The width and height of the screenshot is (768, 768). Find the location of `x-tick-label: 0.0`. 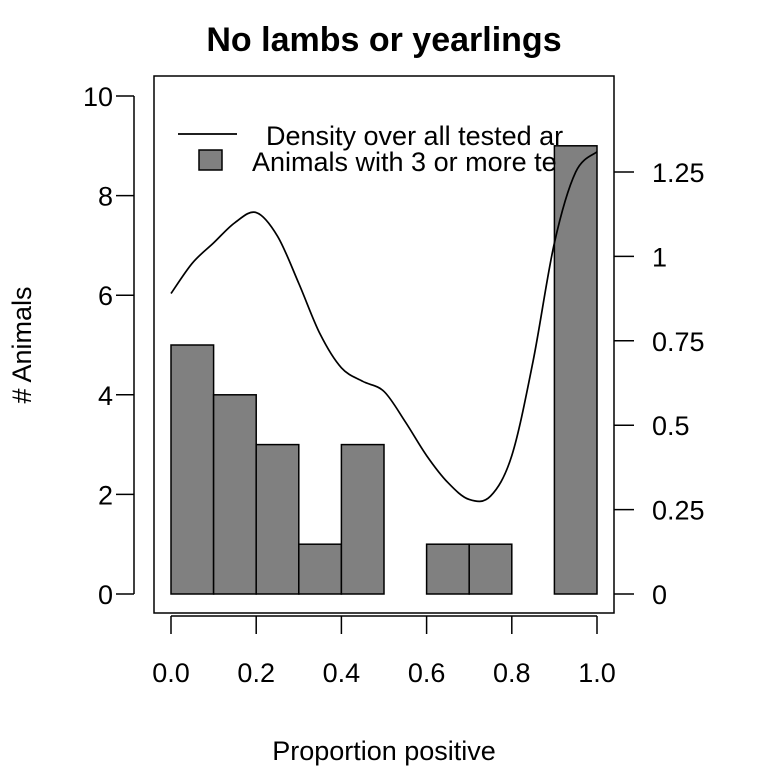

x-tick-label: 0.0 is located at coordinates (171, 673).